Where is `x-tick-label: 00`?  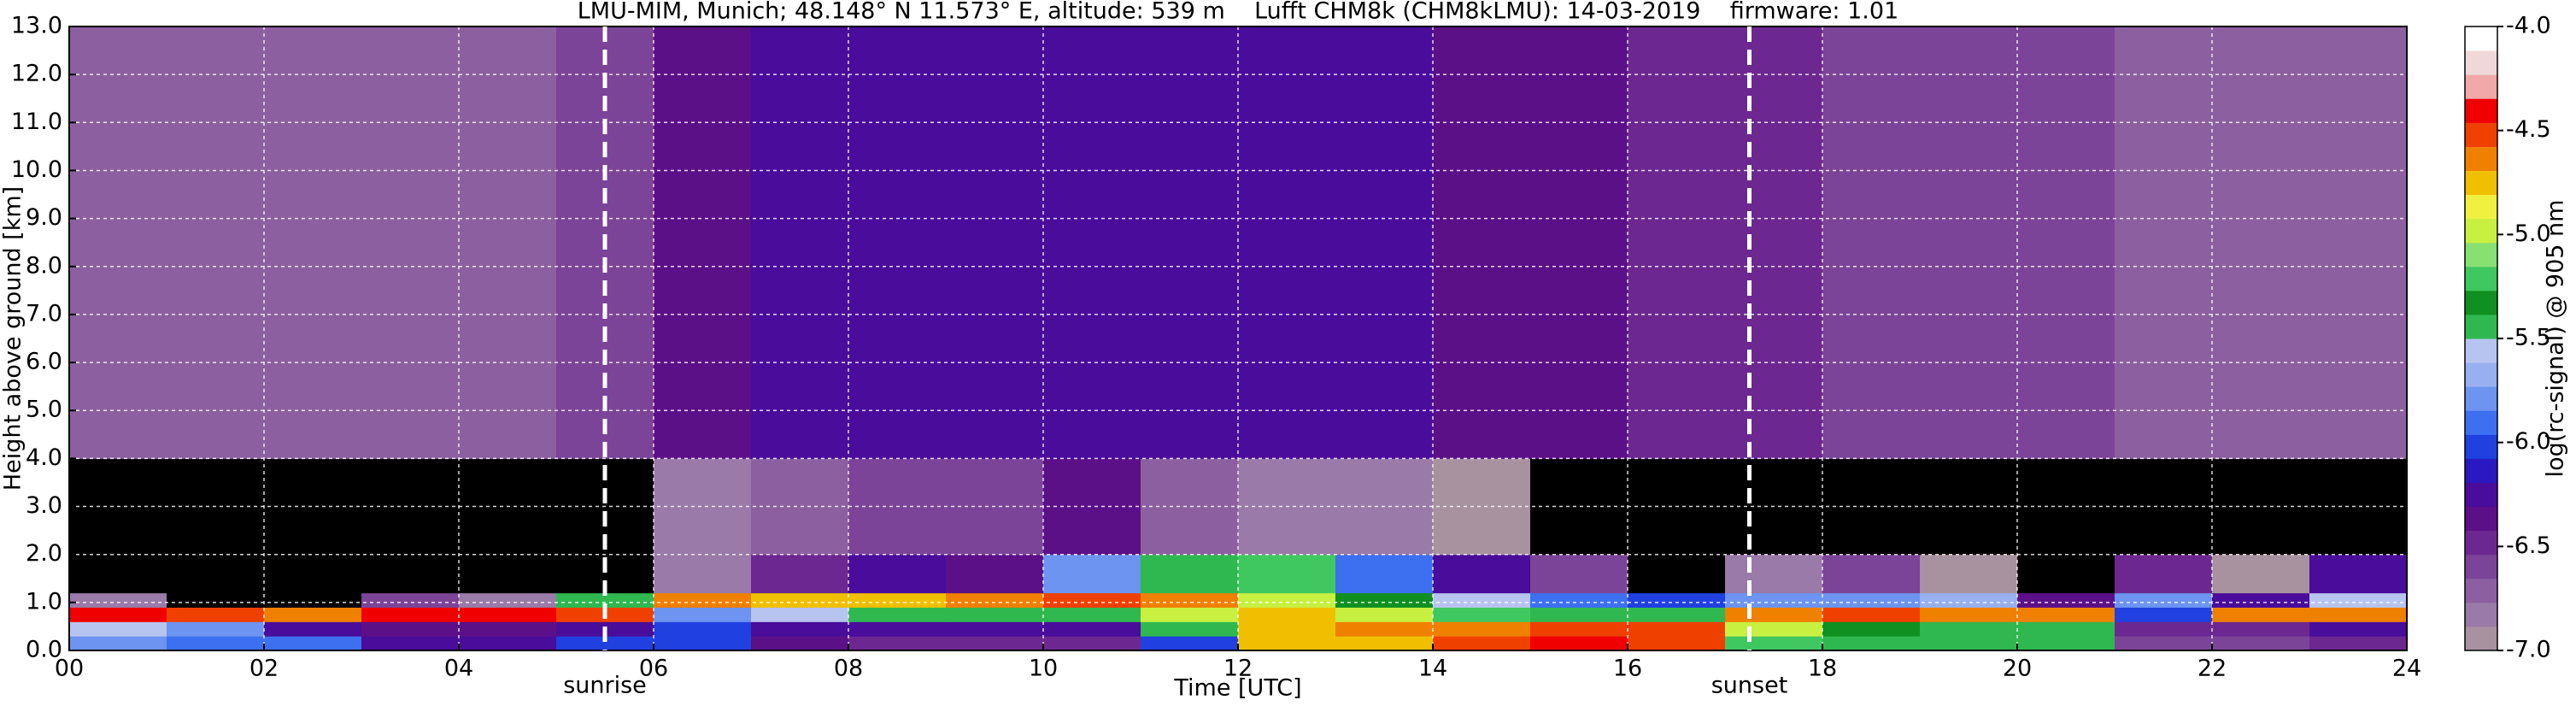
x-tick-label: 00 is located at coordinates (69, 669).